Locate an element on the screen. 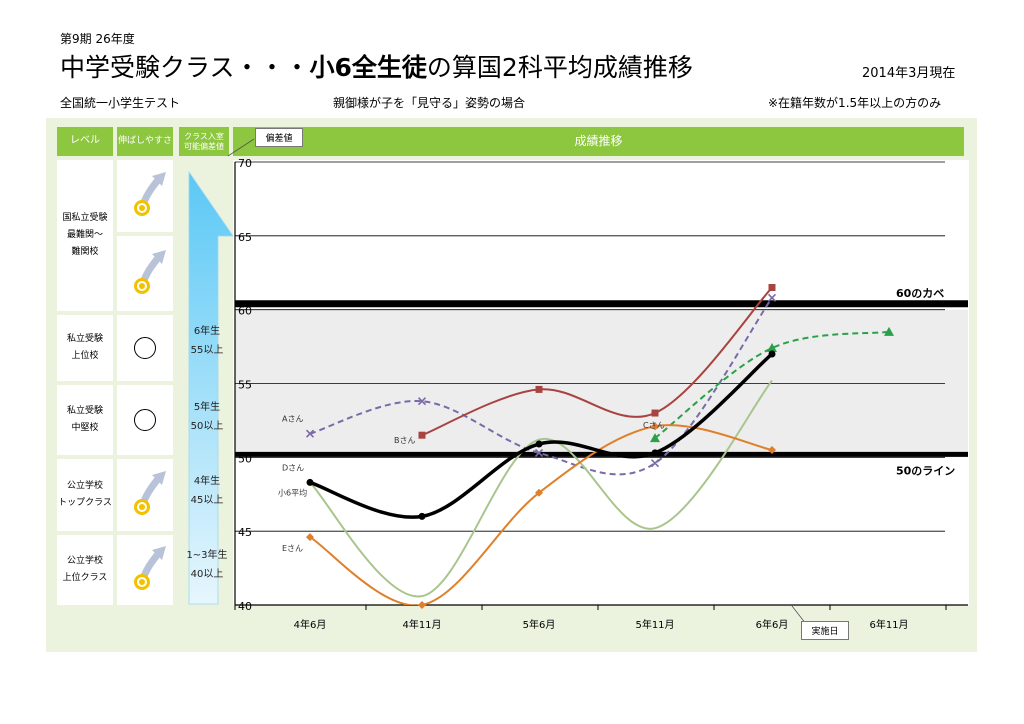 The width and height of the screenshot is (1024, 724). level-cell-private-upper: 私立受験 上位校 is located at coordinates (85, 348).